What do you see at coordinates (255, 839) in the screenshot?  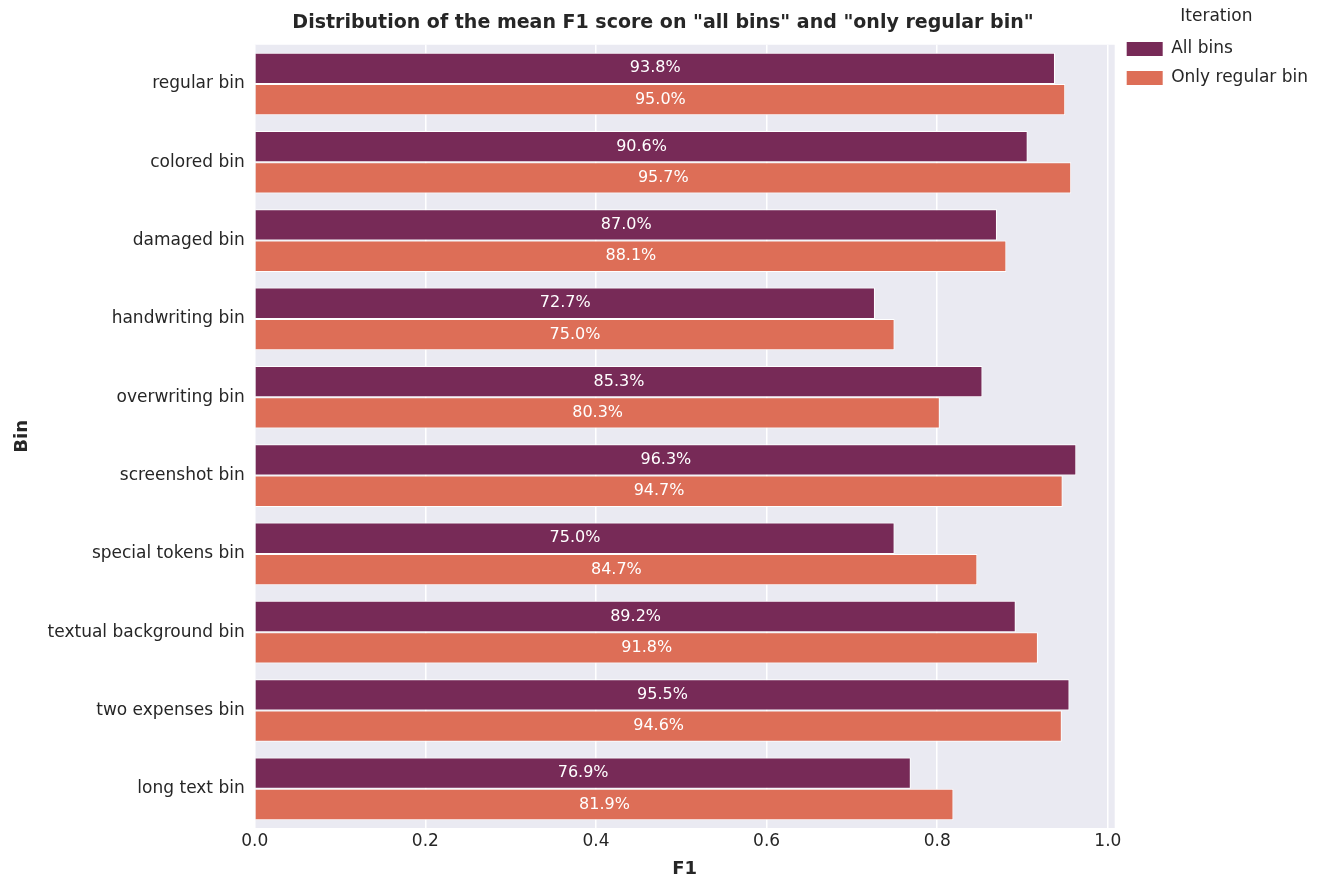 I see `x-tick-label: 0.0` at bounding box center [255, 839].